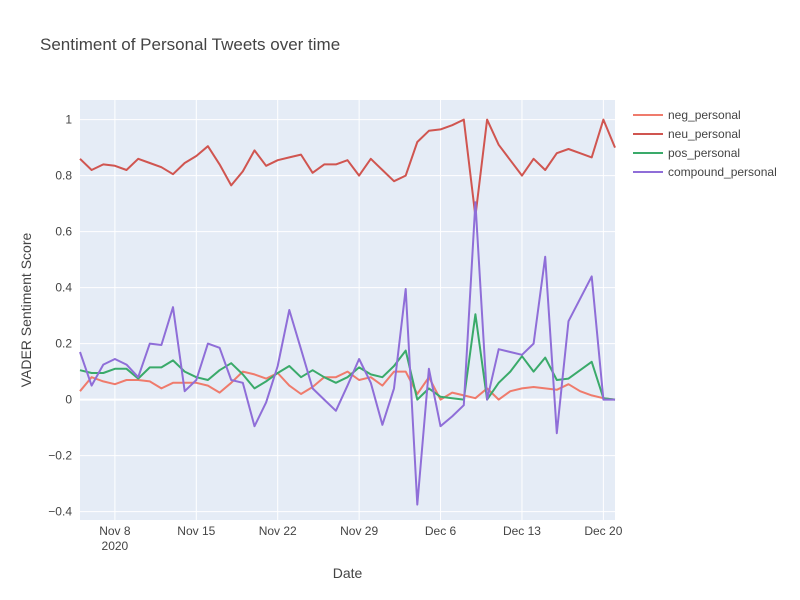 Image resolution: width=800 pixels, height=600 pixels. I want to click on x-tick-label: Dec 13, so click(522, 531).